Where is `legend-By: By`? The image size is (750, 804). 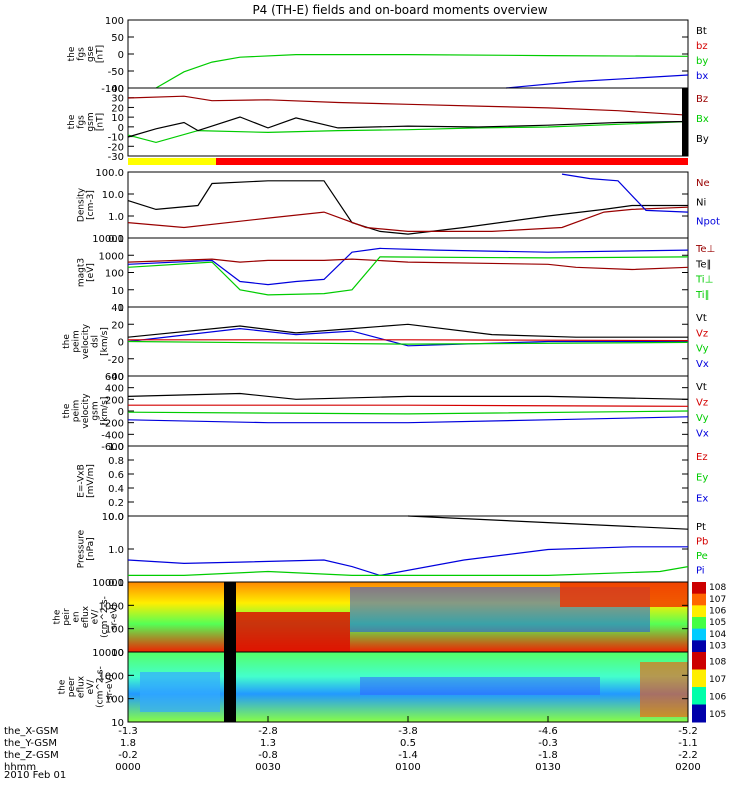
legend-By: By is located at coordinates (702, 139).